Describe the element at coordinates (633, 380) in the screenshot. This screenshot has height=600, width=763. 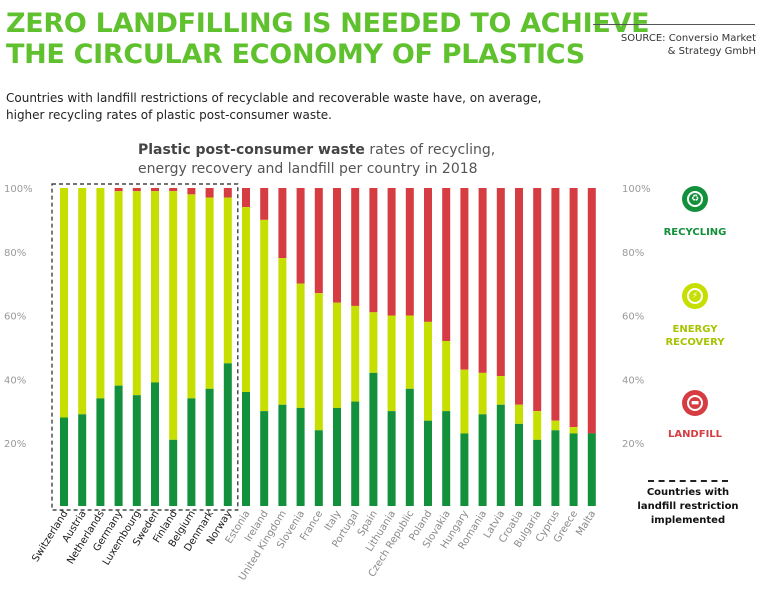
I see `y-tick-right: 40%` at that location.